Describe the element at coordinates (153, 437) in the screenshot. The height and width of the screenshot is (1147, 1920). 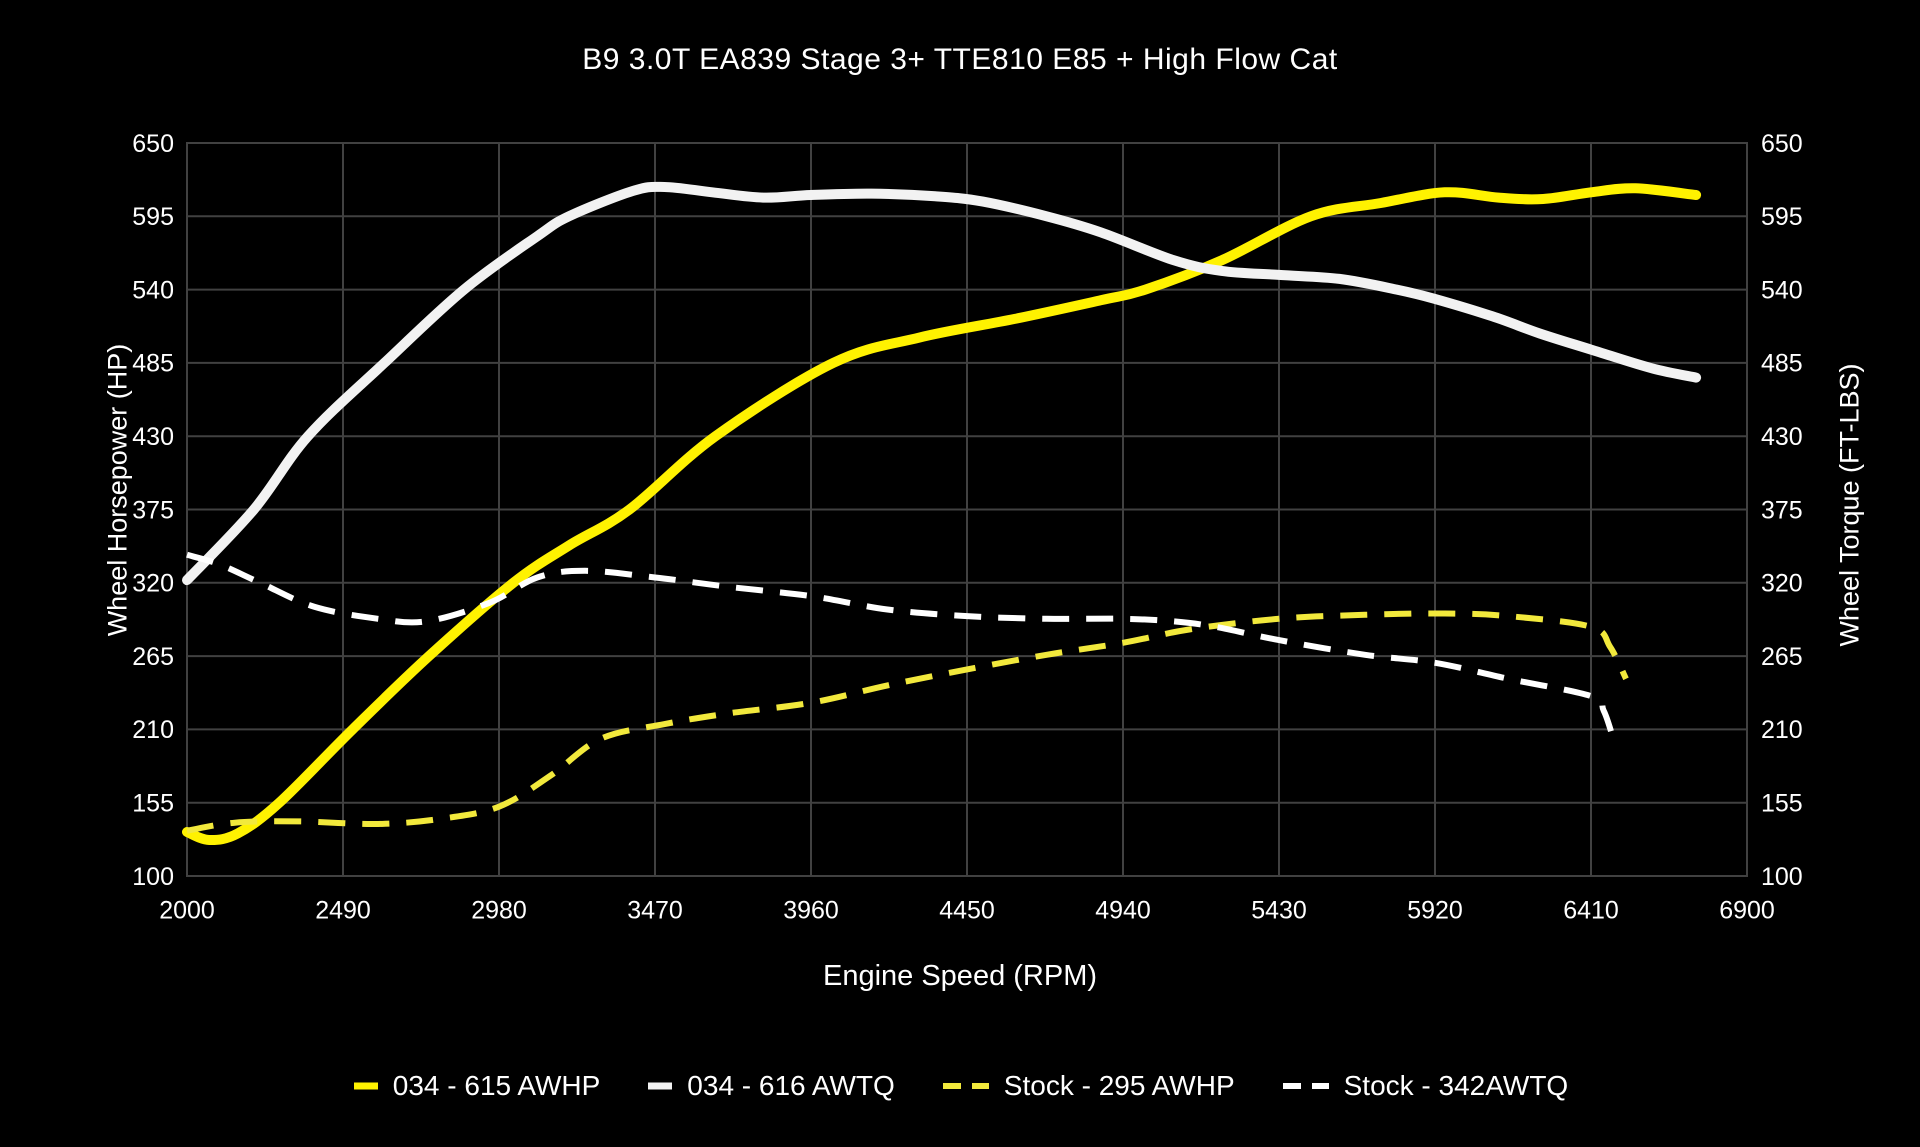
I see `y-tick-label-left: 430` at that location.